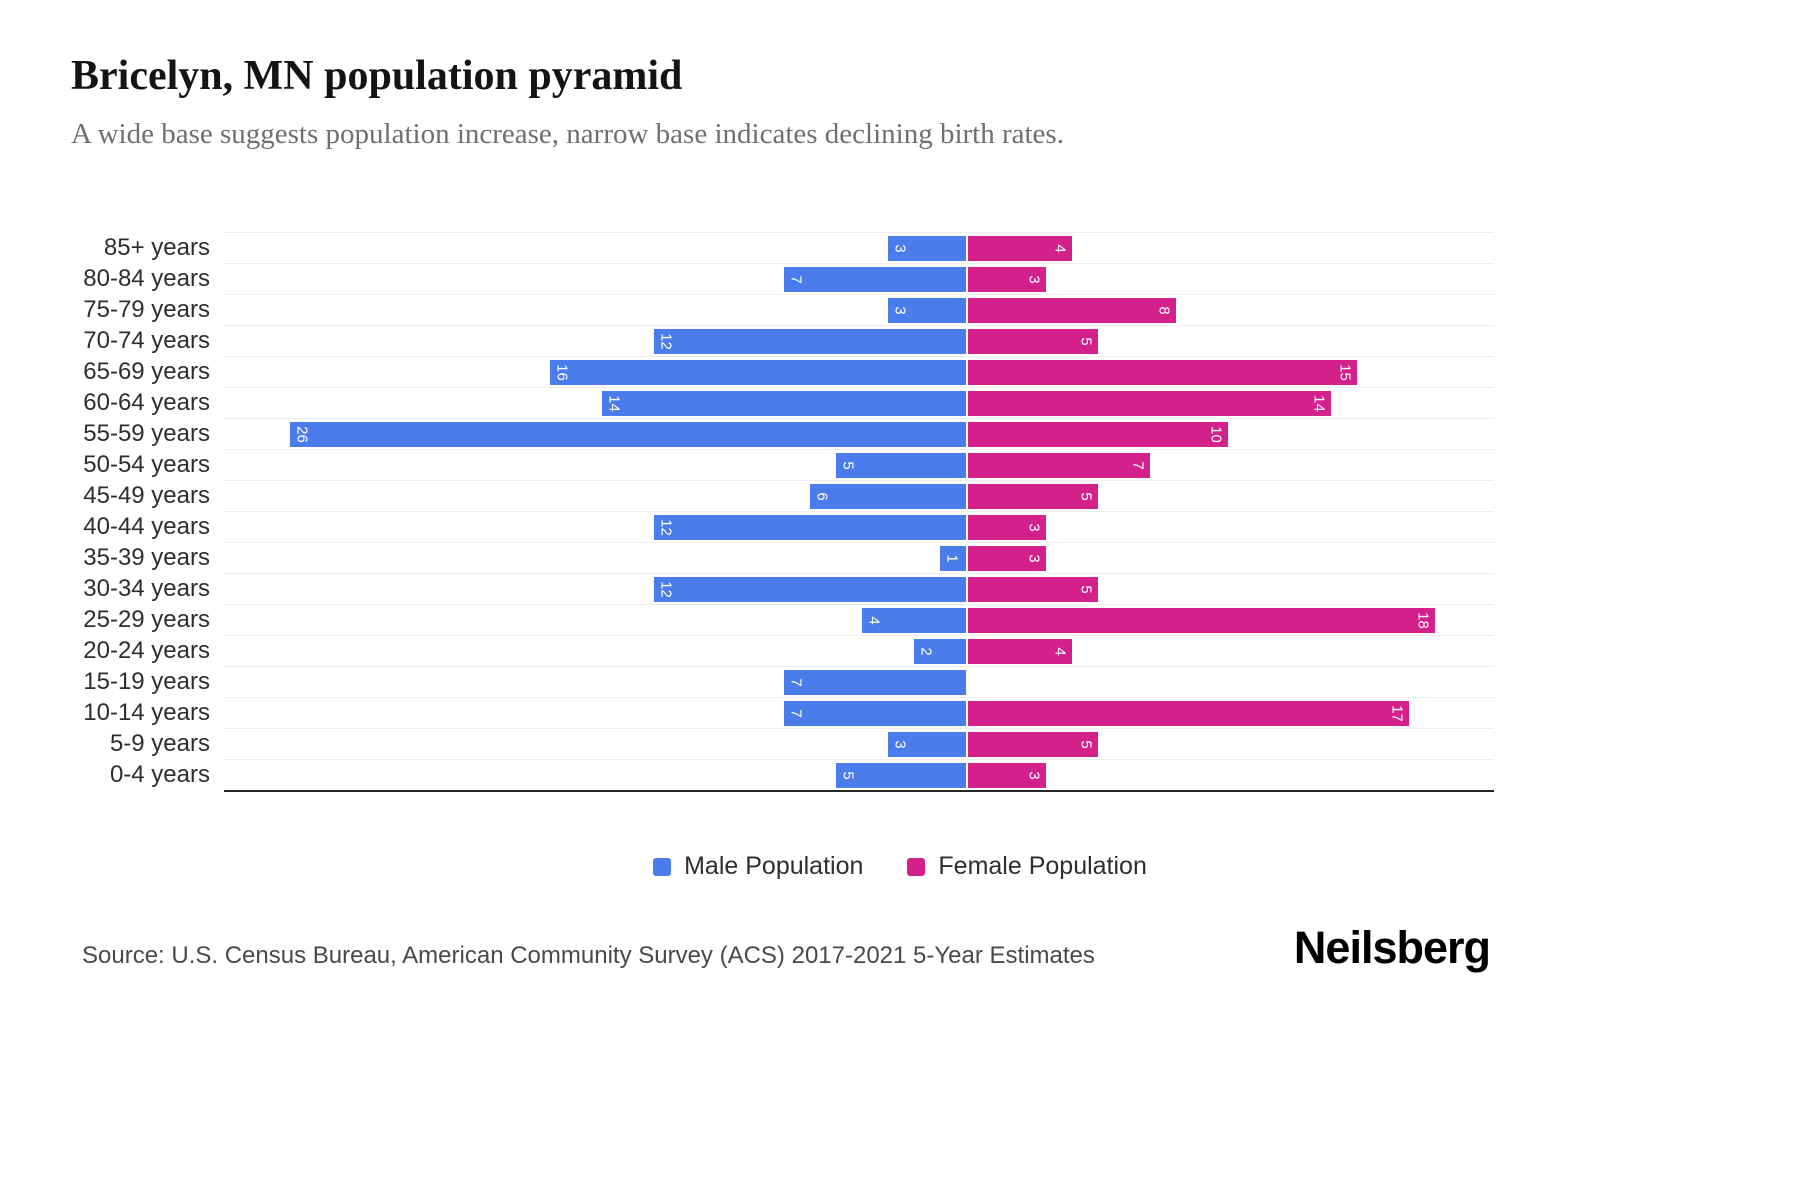  Describe the element at coordinates (146, 309) in the screenshot. I see `age-label: 75-79 years` at that location.